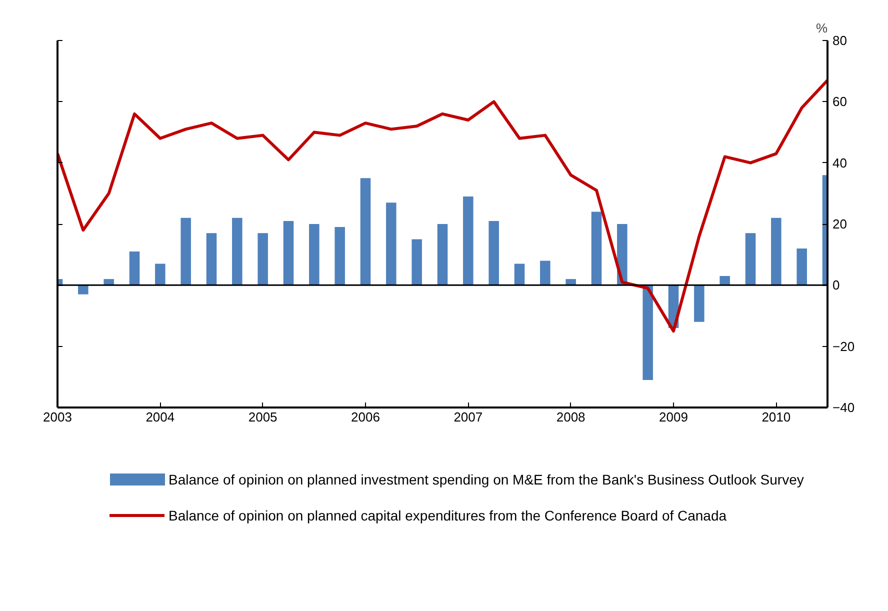  What do you see at coordinates (447, 516) in the screenshot?
I see `legend-label: Balance of opinion on planned capital expenditures from the Conference Board of Canada` at bounding box center [447, 516].